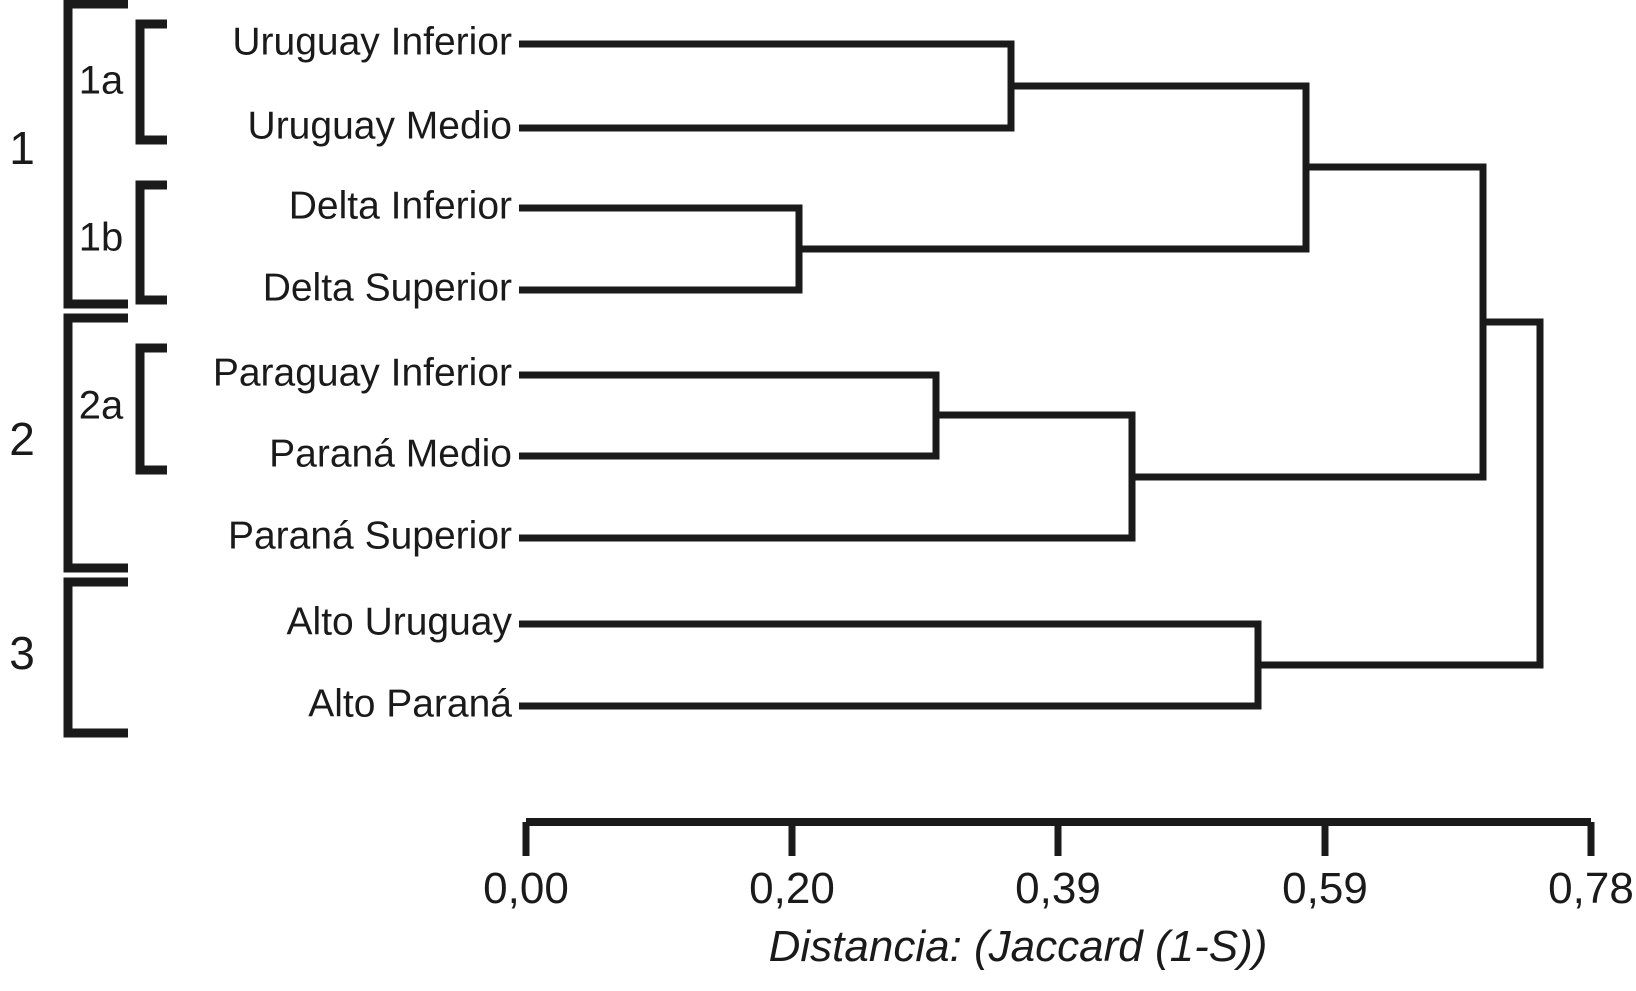 The image size is (1636, 991). What do you see at coordinates (362, 372) in the screenshot?
I see `leaf-label-paraguay-inferior: Paraguay Inferior` at bounding box center [362, 372].